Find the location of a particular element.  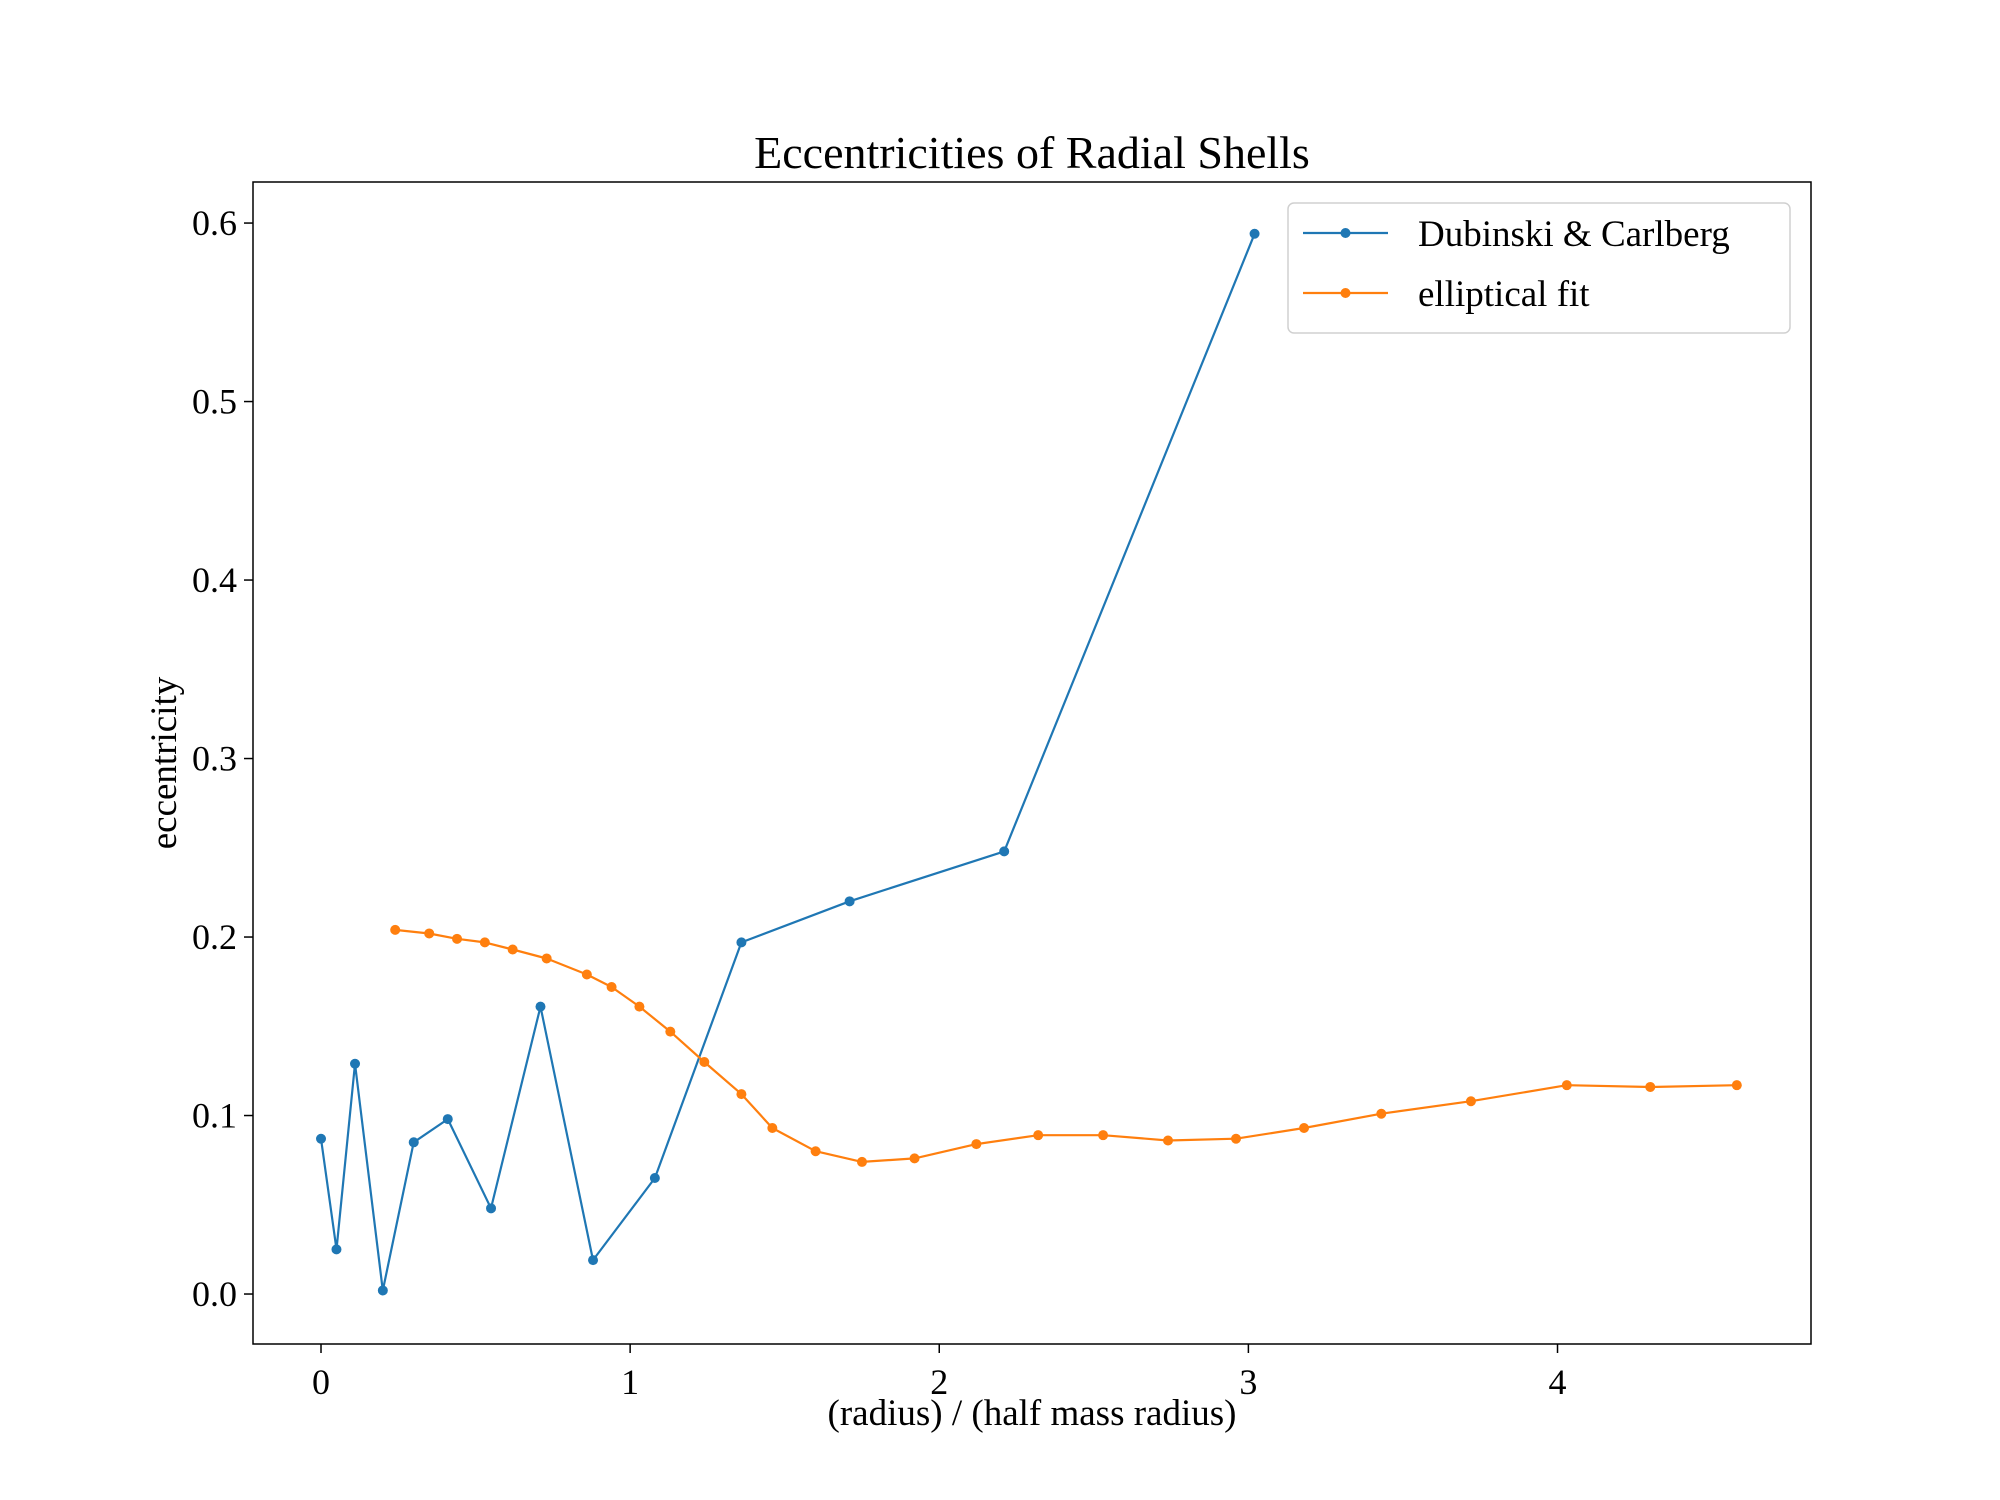

x-tick-label: 3 is located at coordinates (1248, 1382).